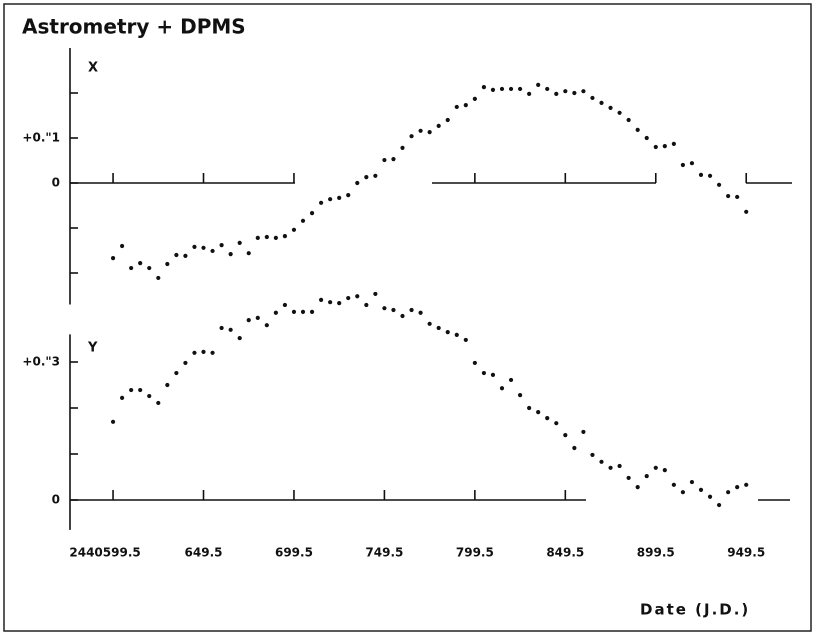 The height and width of the screenshot is (641, 817). What do you see at coordinates (104, 553) in the screenshot?
I see `x-tick-label: 2440599.5` at bounding box center [104, 553].